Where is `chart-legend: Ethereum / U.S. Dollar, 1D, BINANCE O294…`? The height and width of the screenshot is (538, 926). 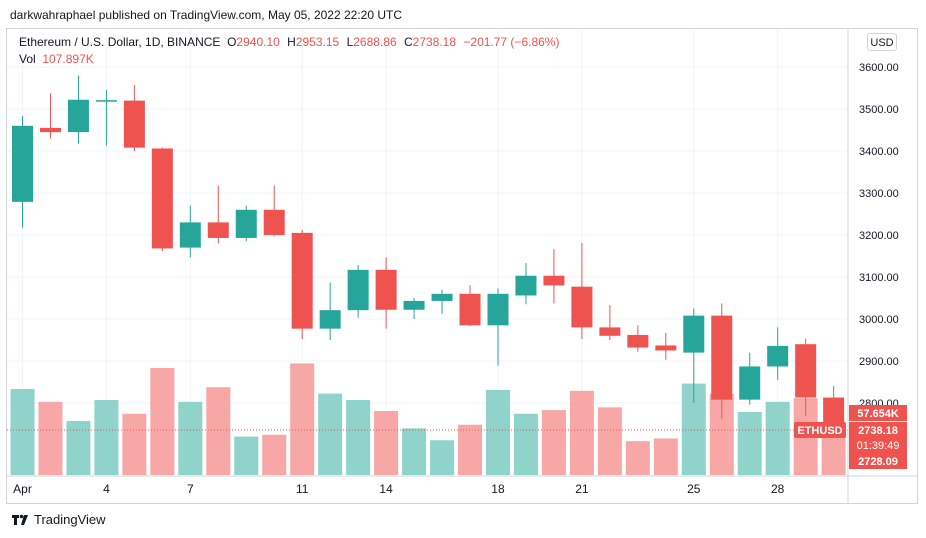
chart-legend: Ethereum / U.S. Dollar, 1D, BINANCE O294… is located at coordinates (289, 51).